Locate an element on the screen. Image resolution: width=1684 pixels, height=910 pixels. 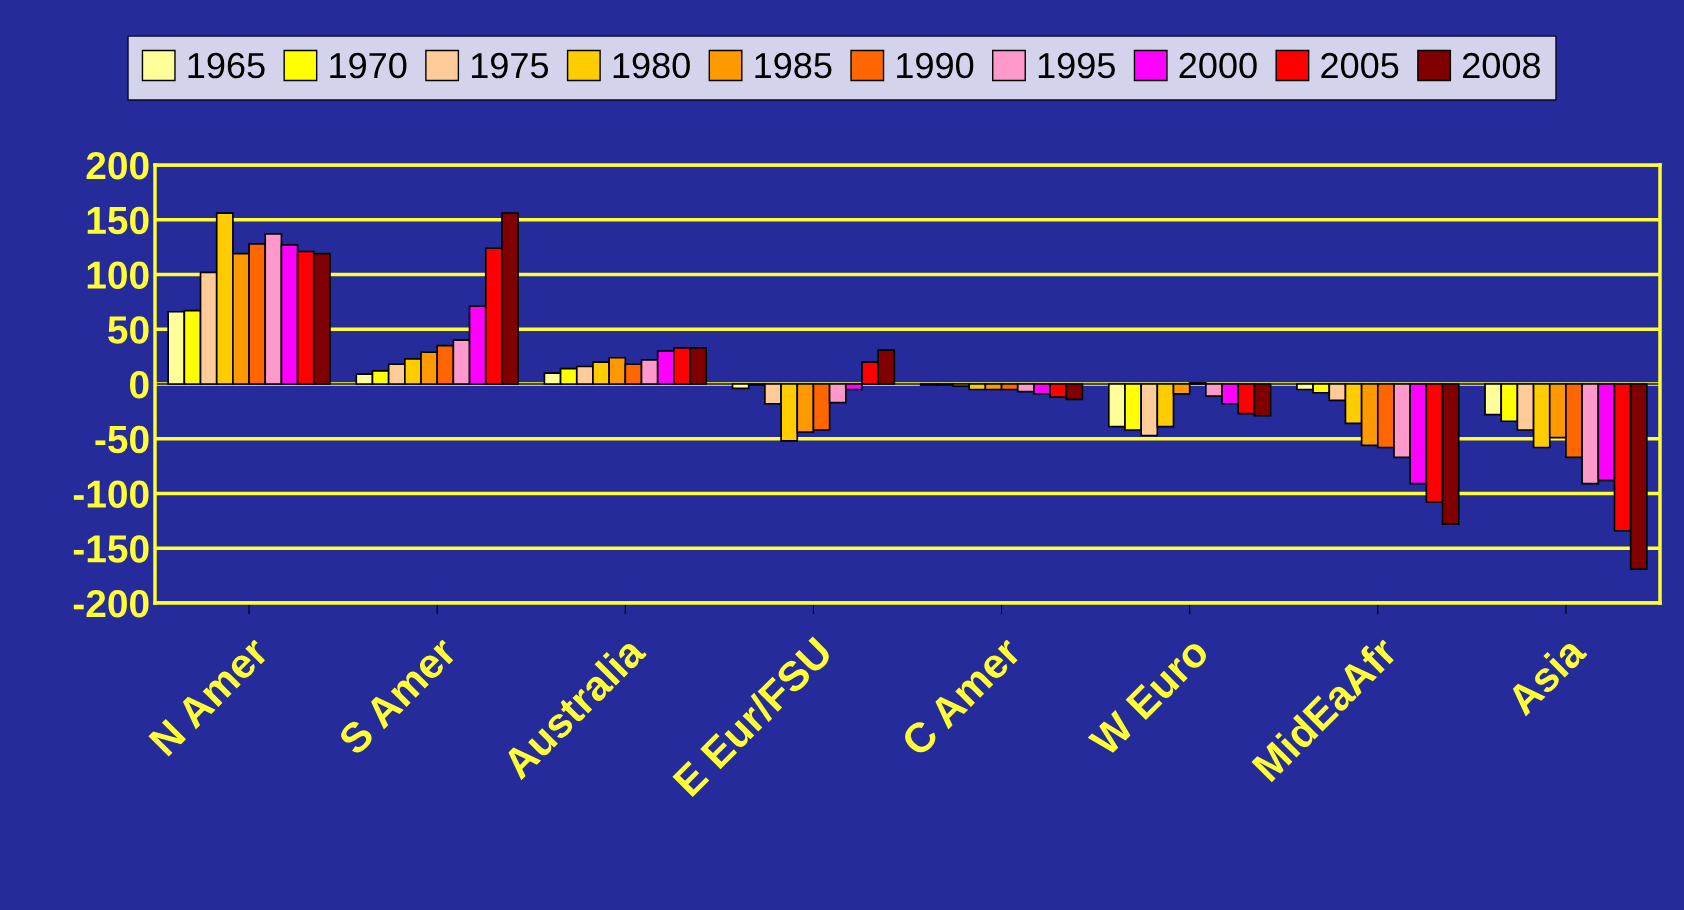
legend-label: 2000 is located at coordinates (1218, 65).